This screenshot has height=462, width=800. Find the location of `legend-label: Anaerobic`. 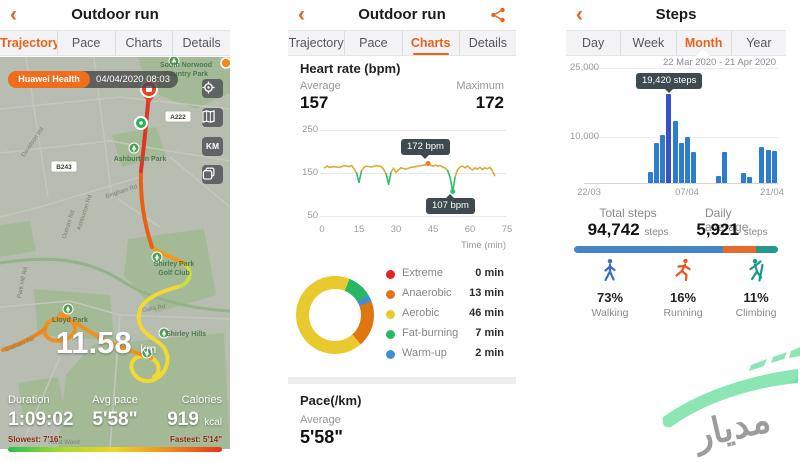

legend-label: Anaerobic is located at coordinates (427, 293).